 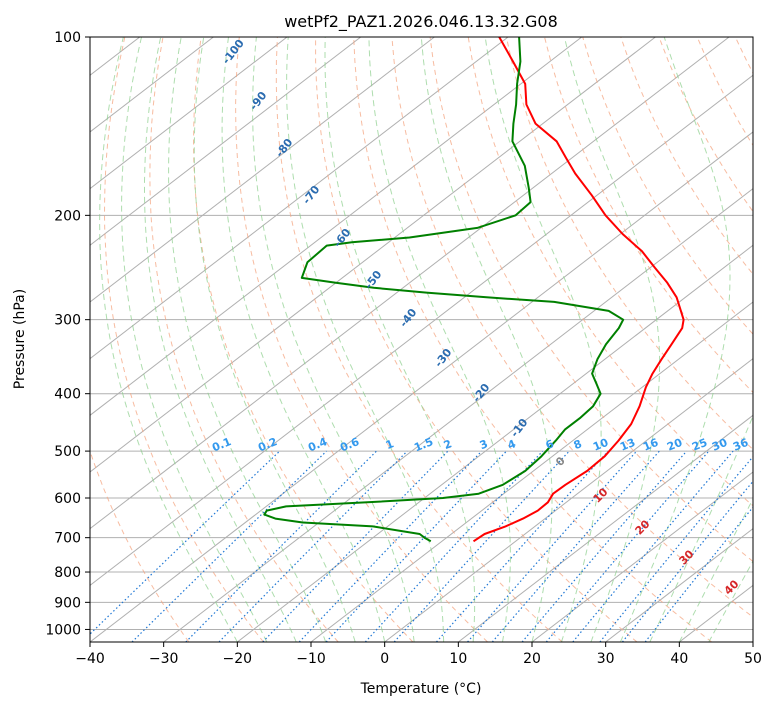 I want to click on y-tick-label: 1000, so click(x=63, y=630).